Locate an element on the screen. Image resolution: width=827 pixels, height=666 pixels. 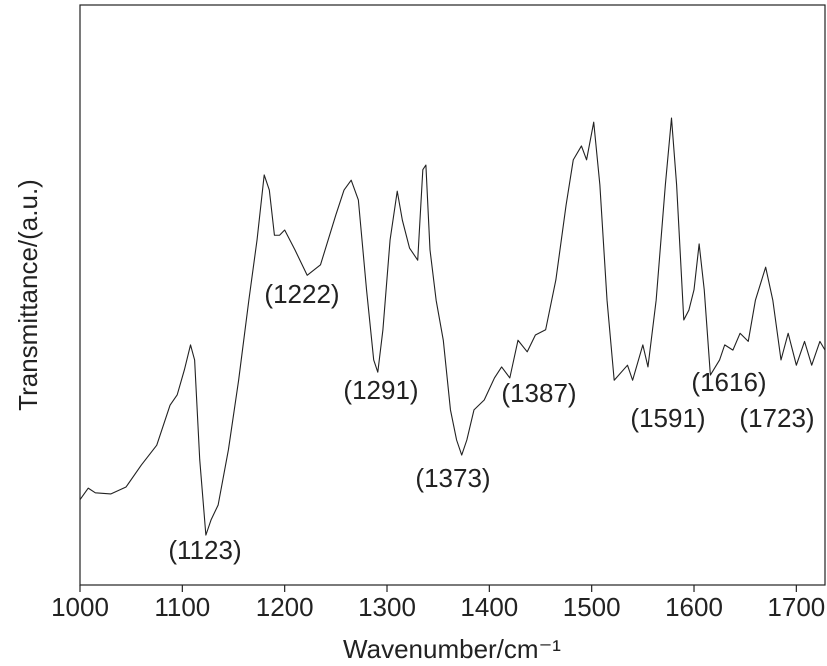
y-axis-label: Transmittance/(a.u.) is located at coordinates (28, 295).